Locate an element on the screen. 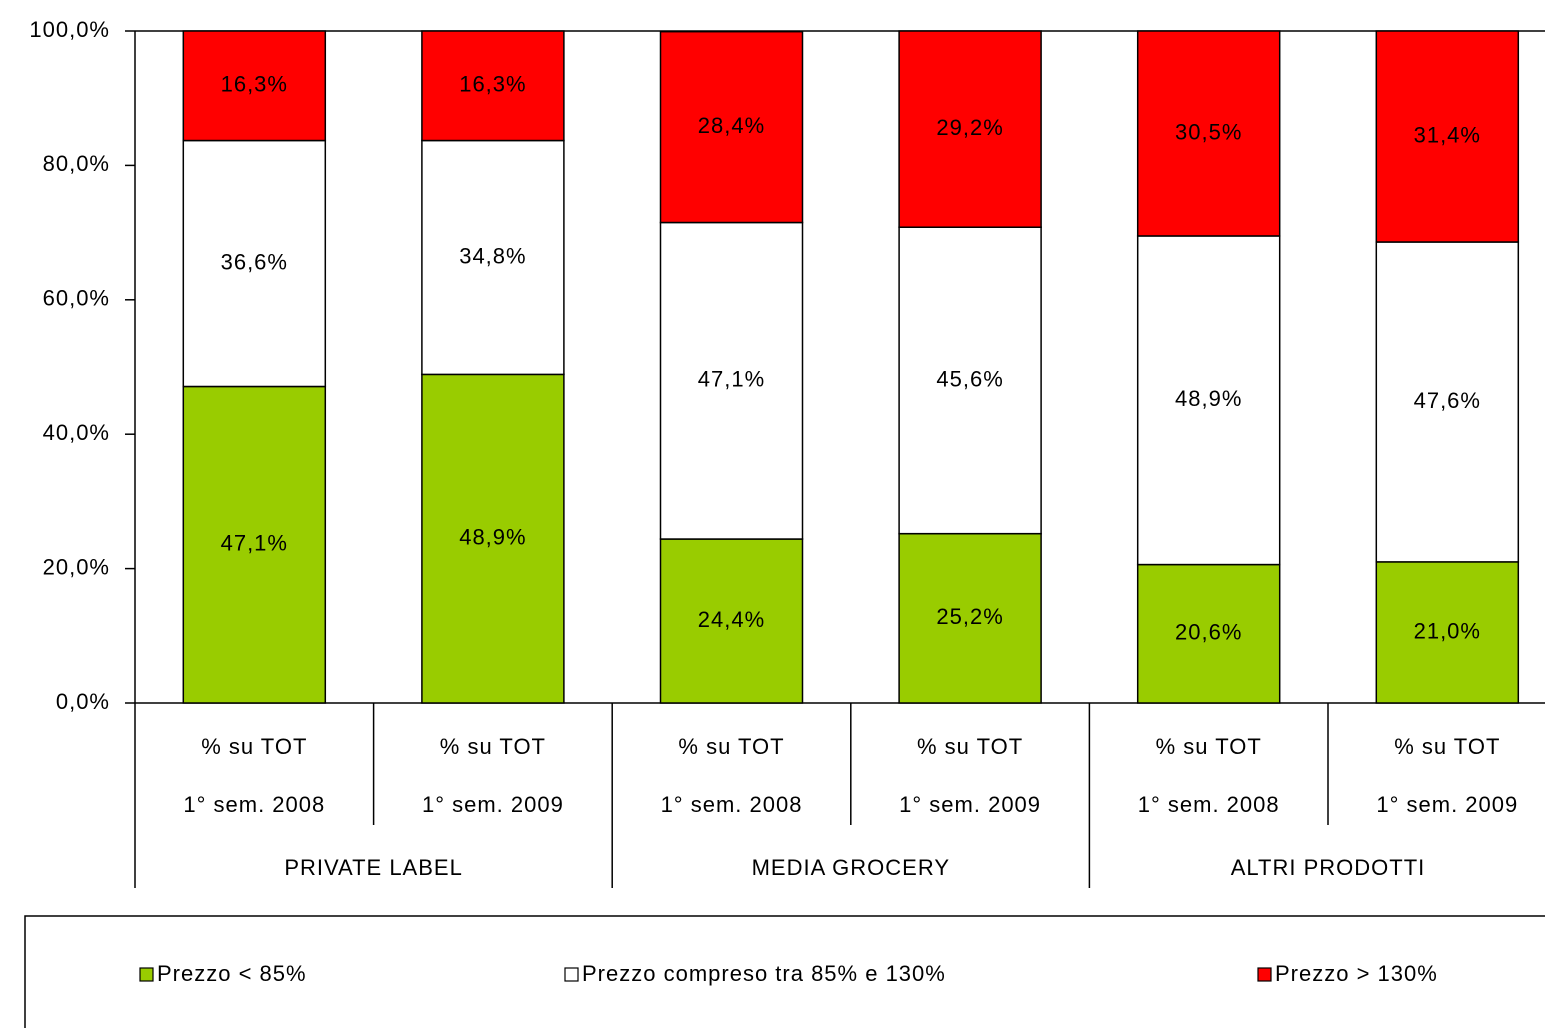 Image resolution: width=1545 pixels, height=1028 pixels. data-label: 24,4% is located at coordinates (731, 619).